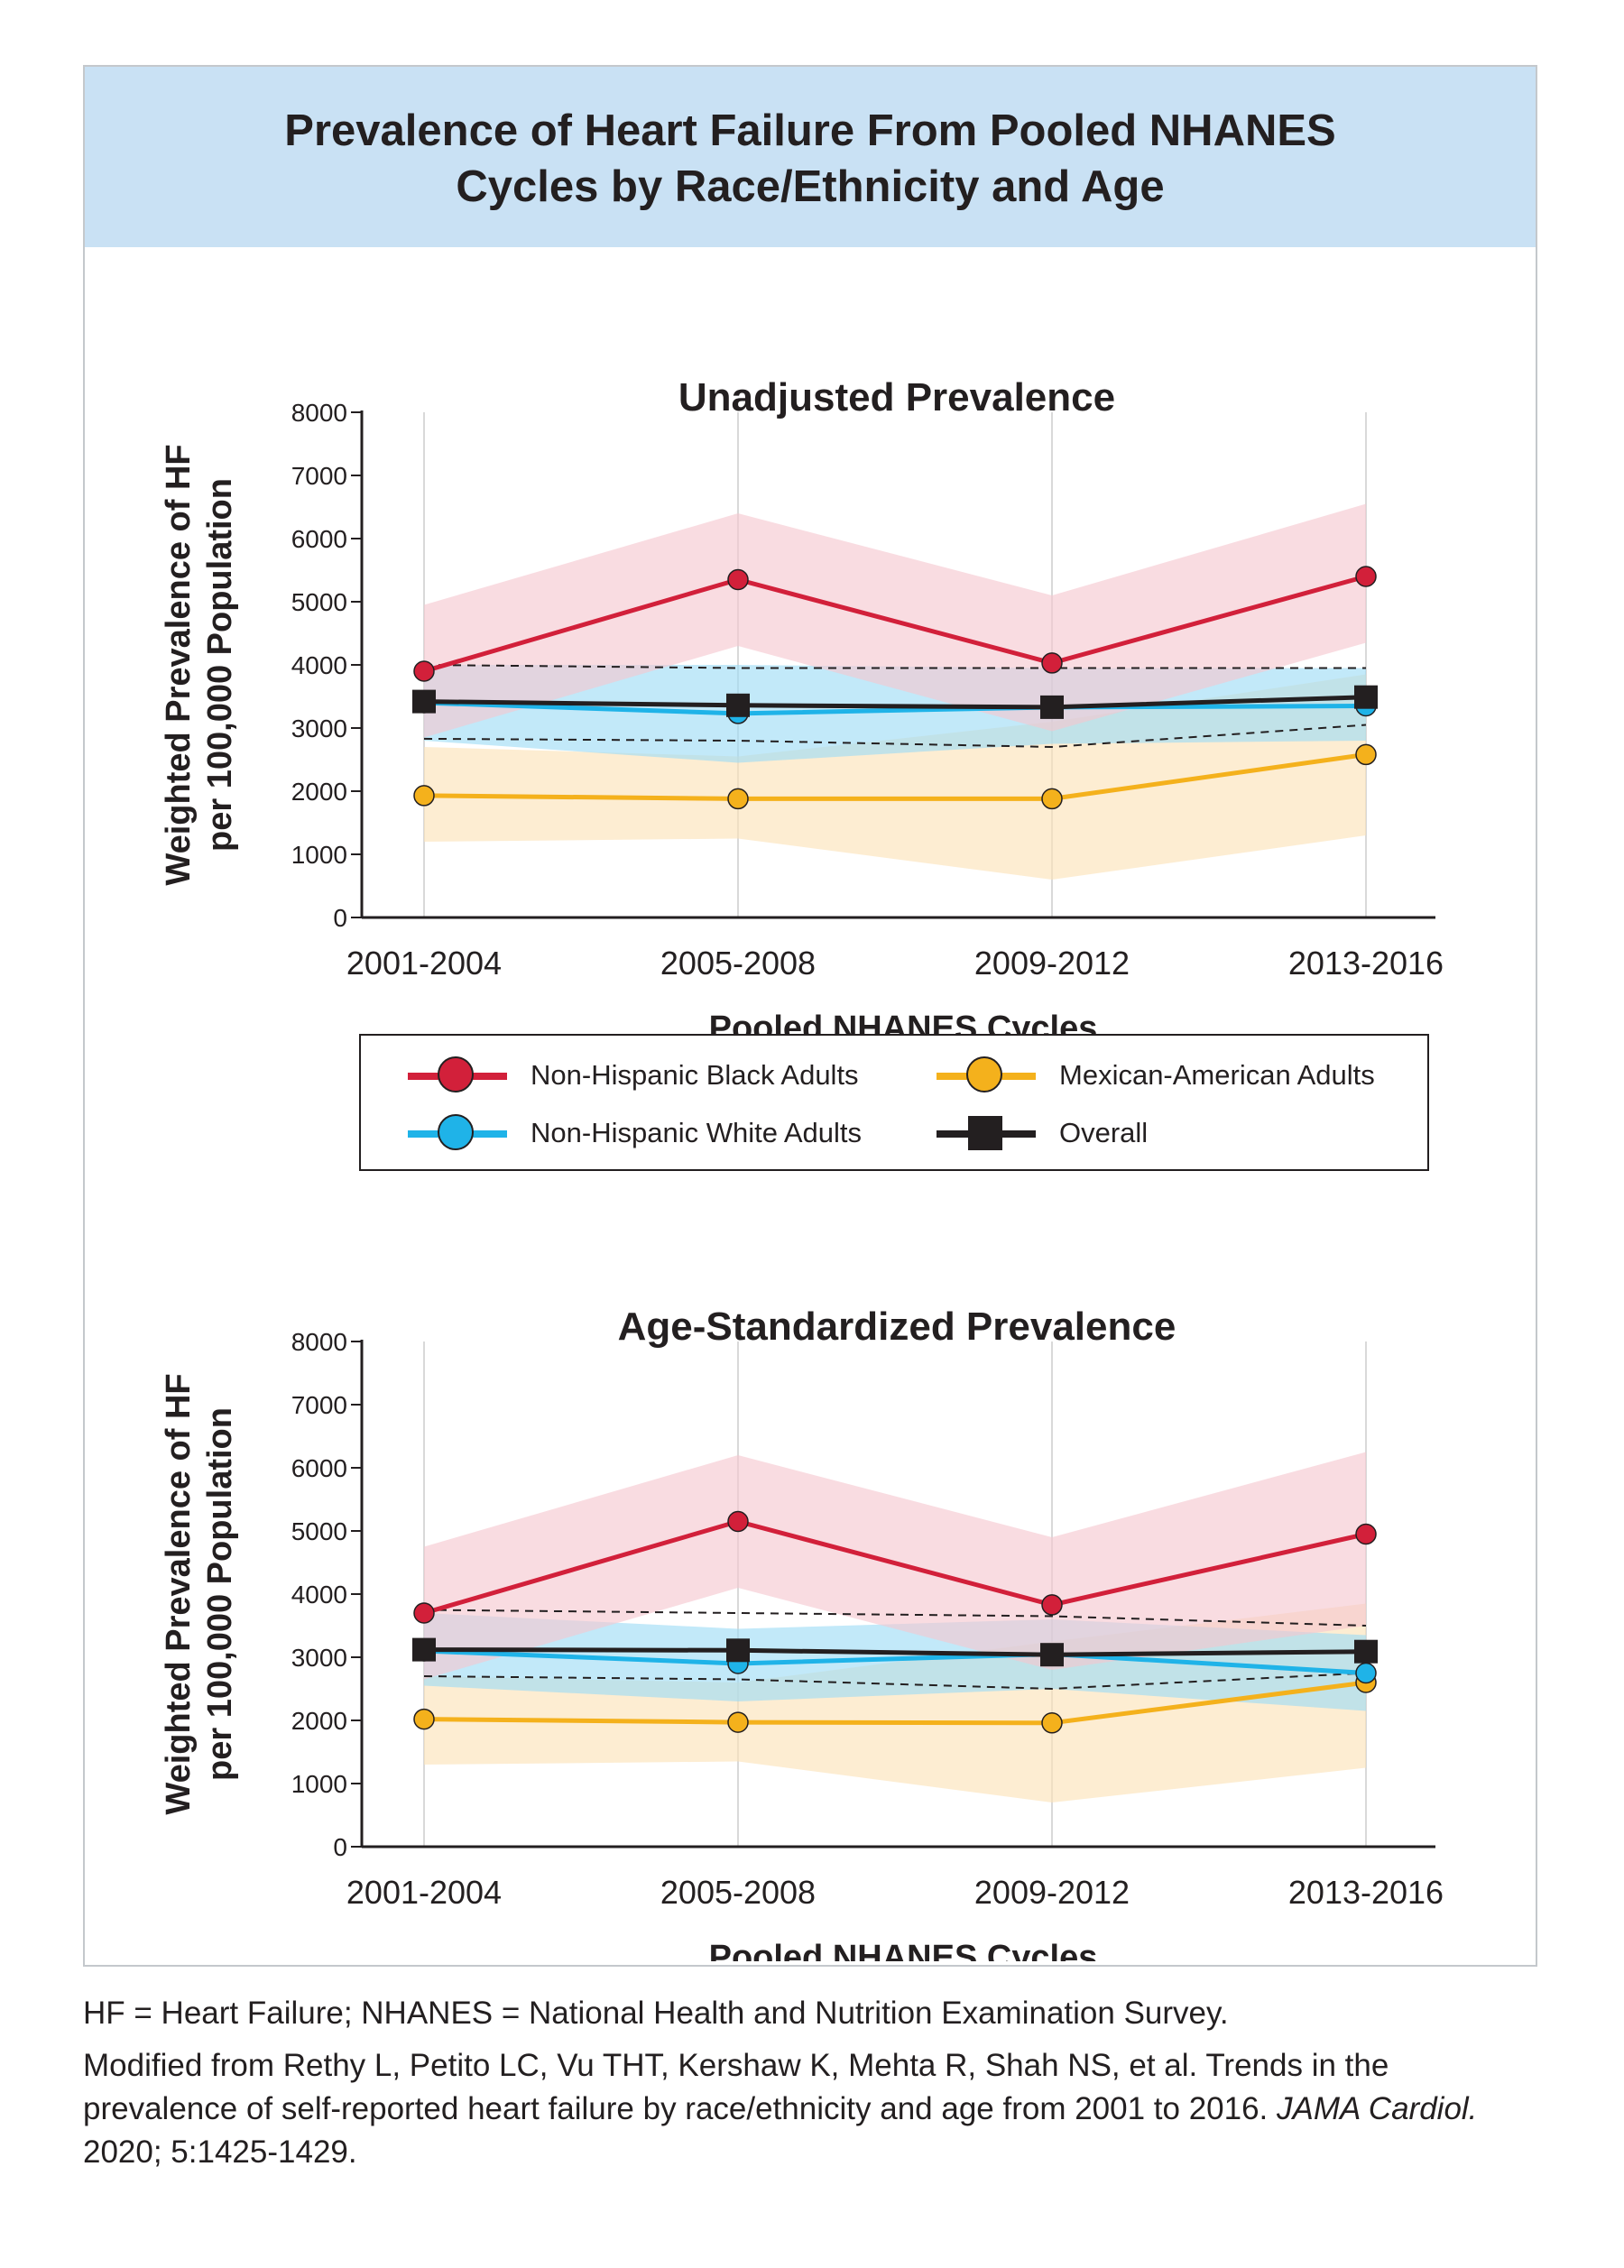 The width and height of the screenshot is (1624, 2268). I want to click on legend-label-mexican: Mexican-American Adults, so click(1217, 1075).